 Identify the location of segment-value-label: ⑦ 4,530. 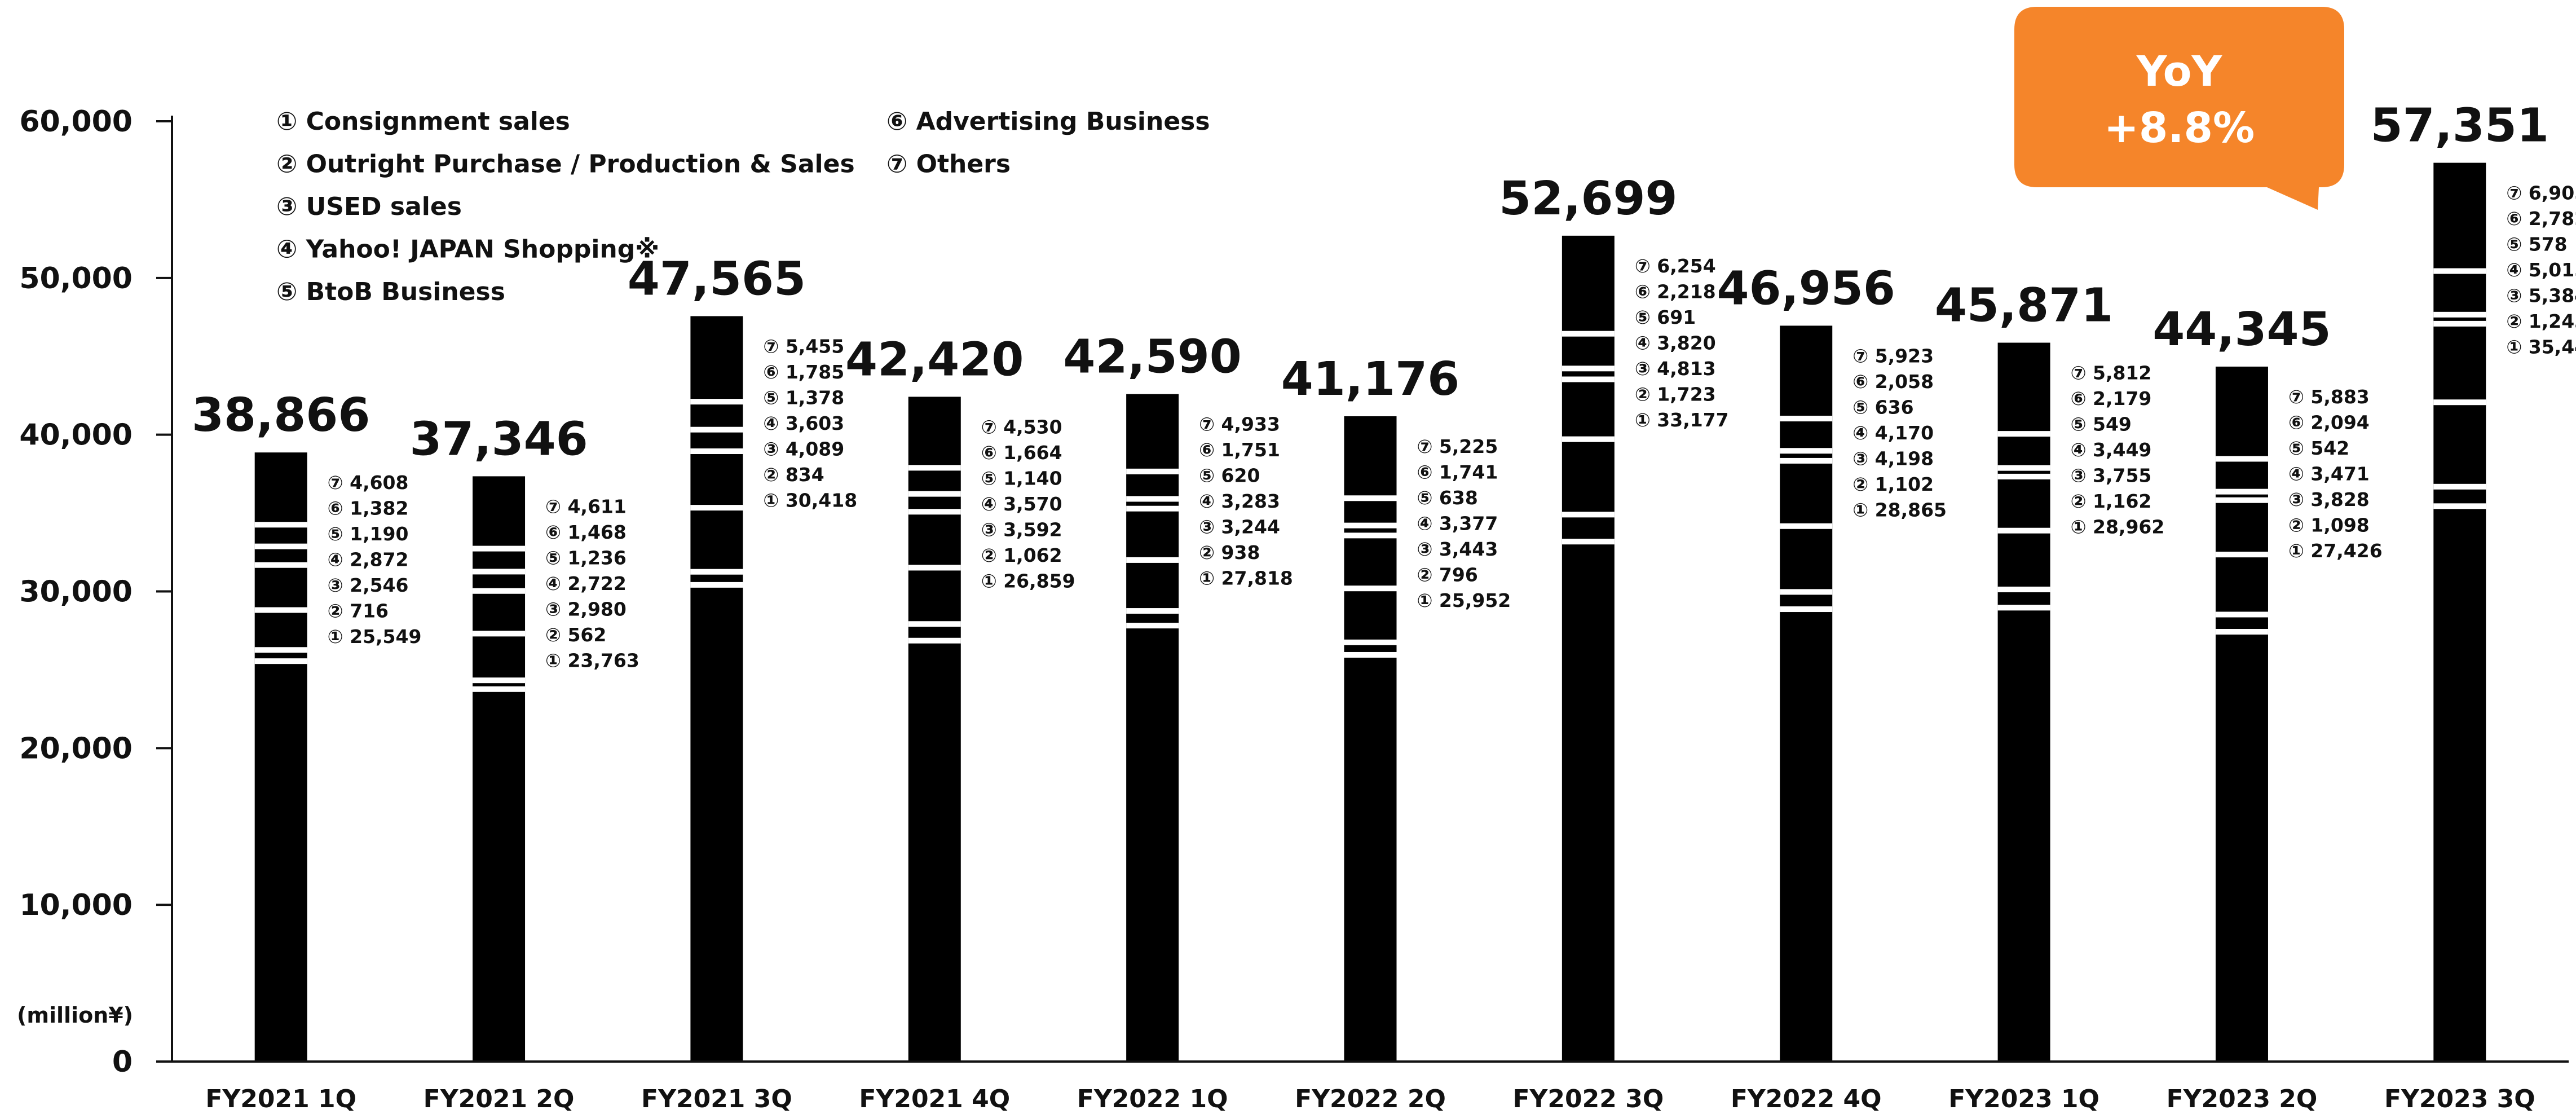
(1021, 427).